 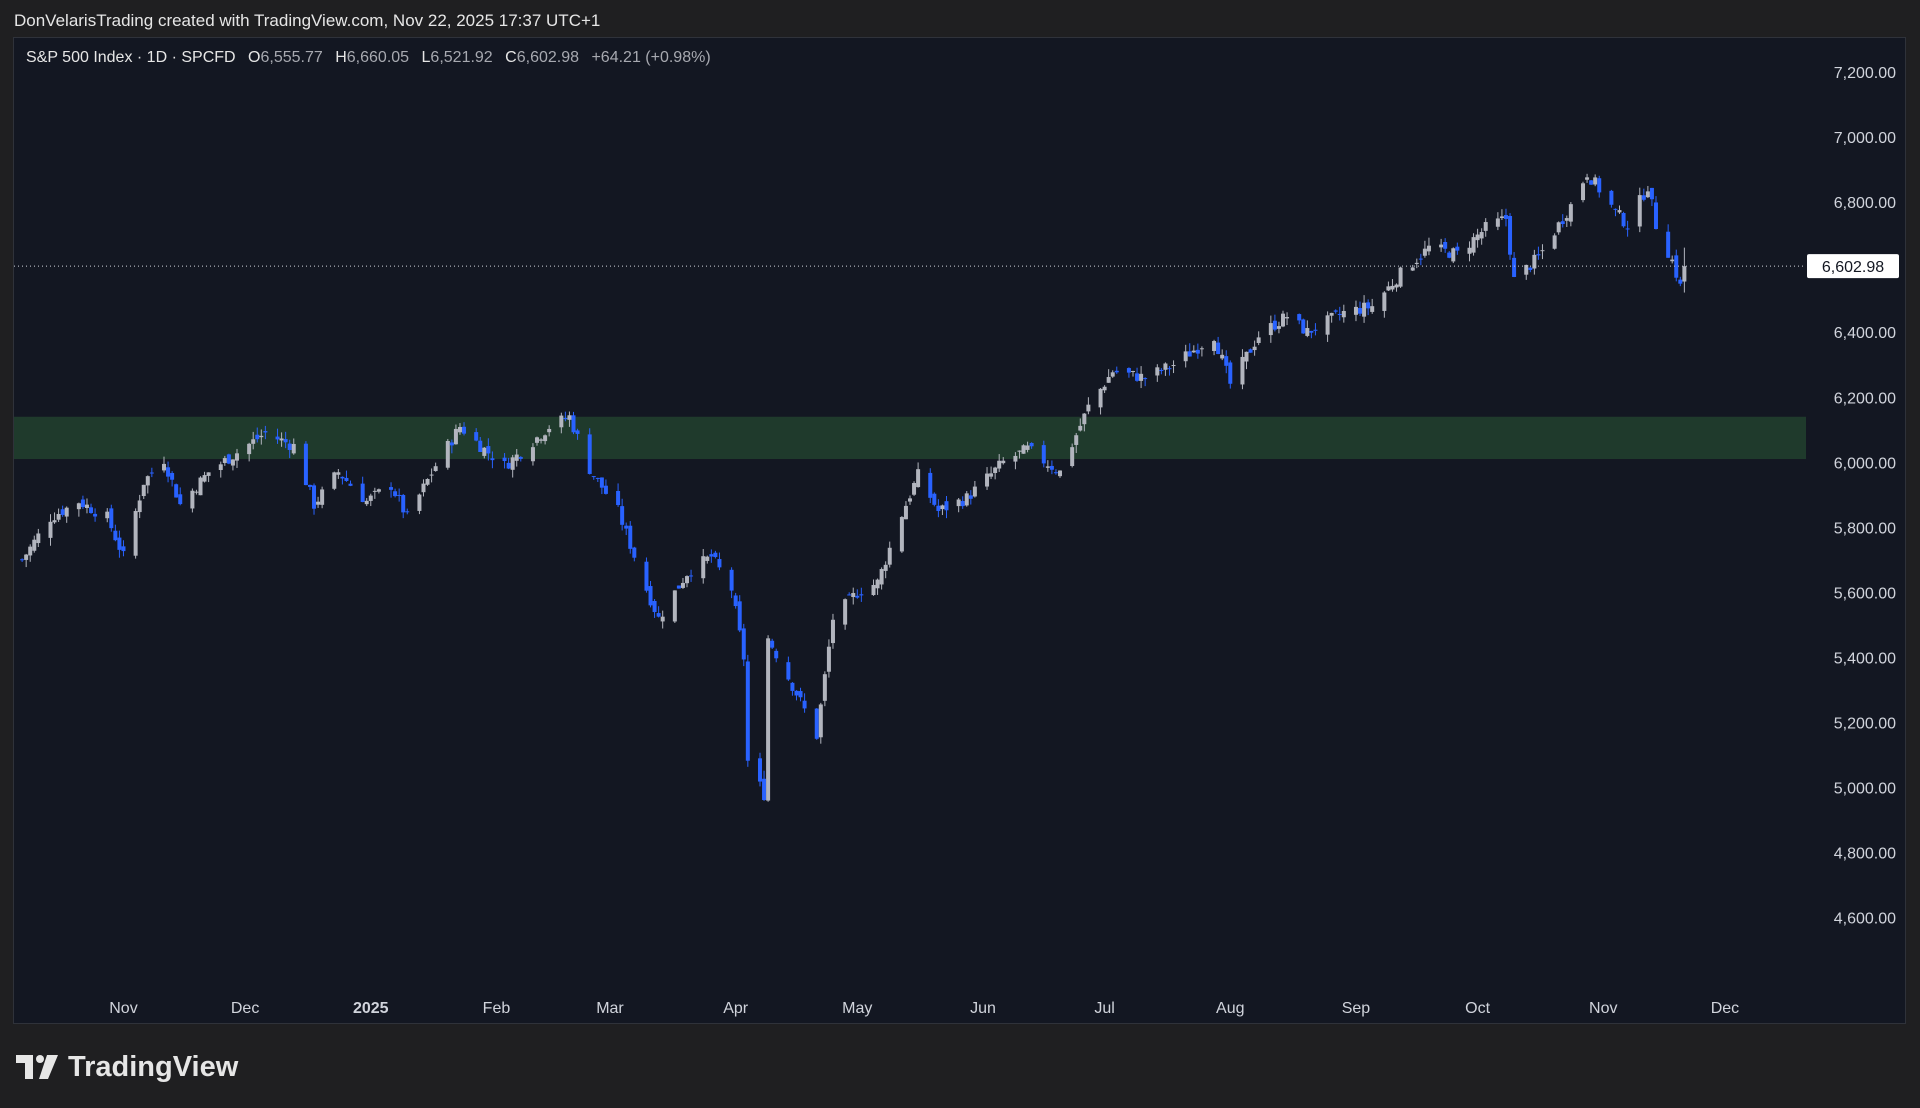 What do you see at coordinates (497, 1008) in the screenshot?
I see `x-axis-tick-label: Feb` at bounding box center [497, 1008].